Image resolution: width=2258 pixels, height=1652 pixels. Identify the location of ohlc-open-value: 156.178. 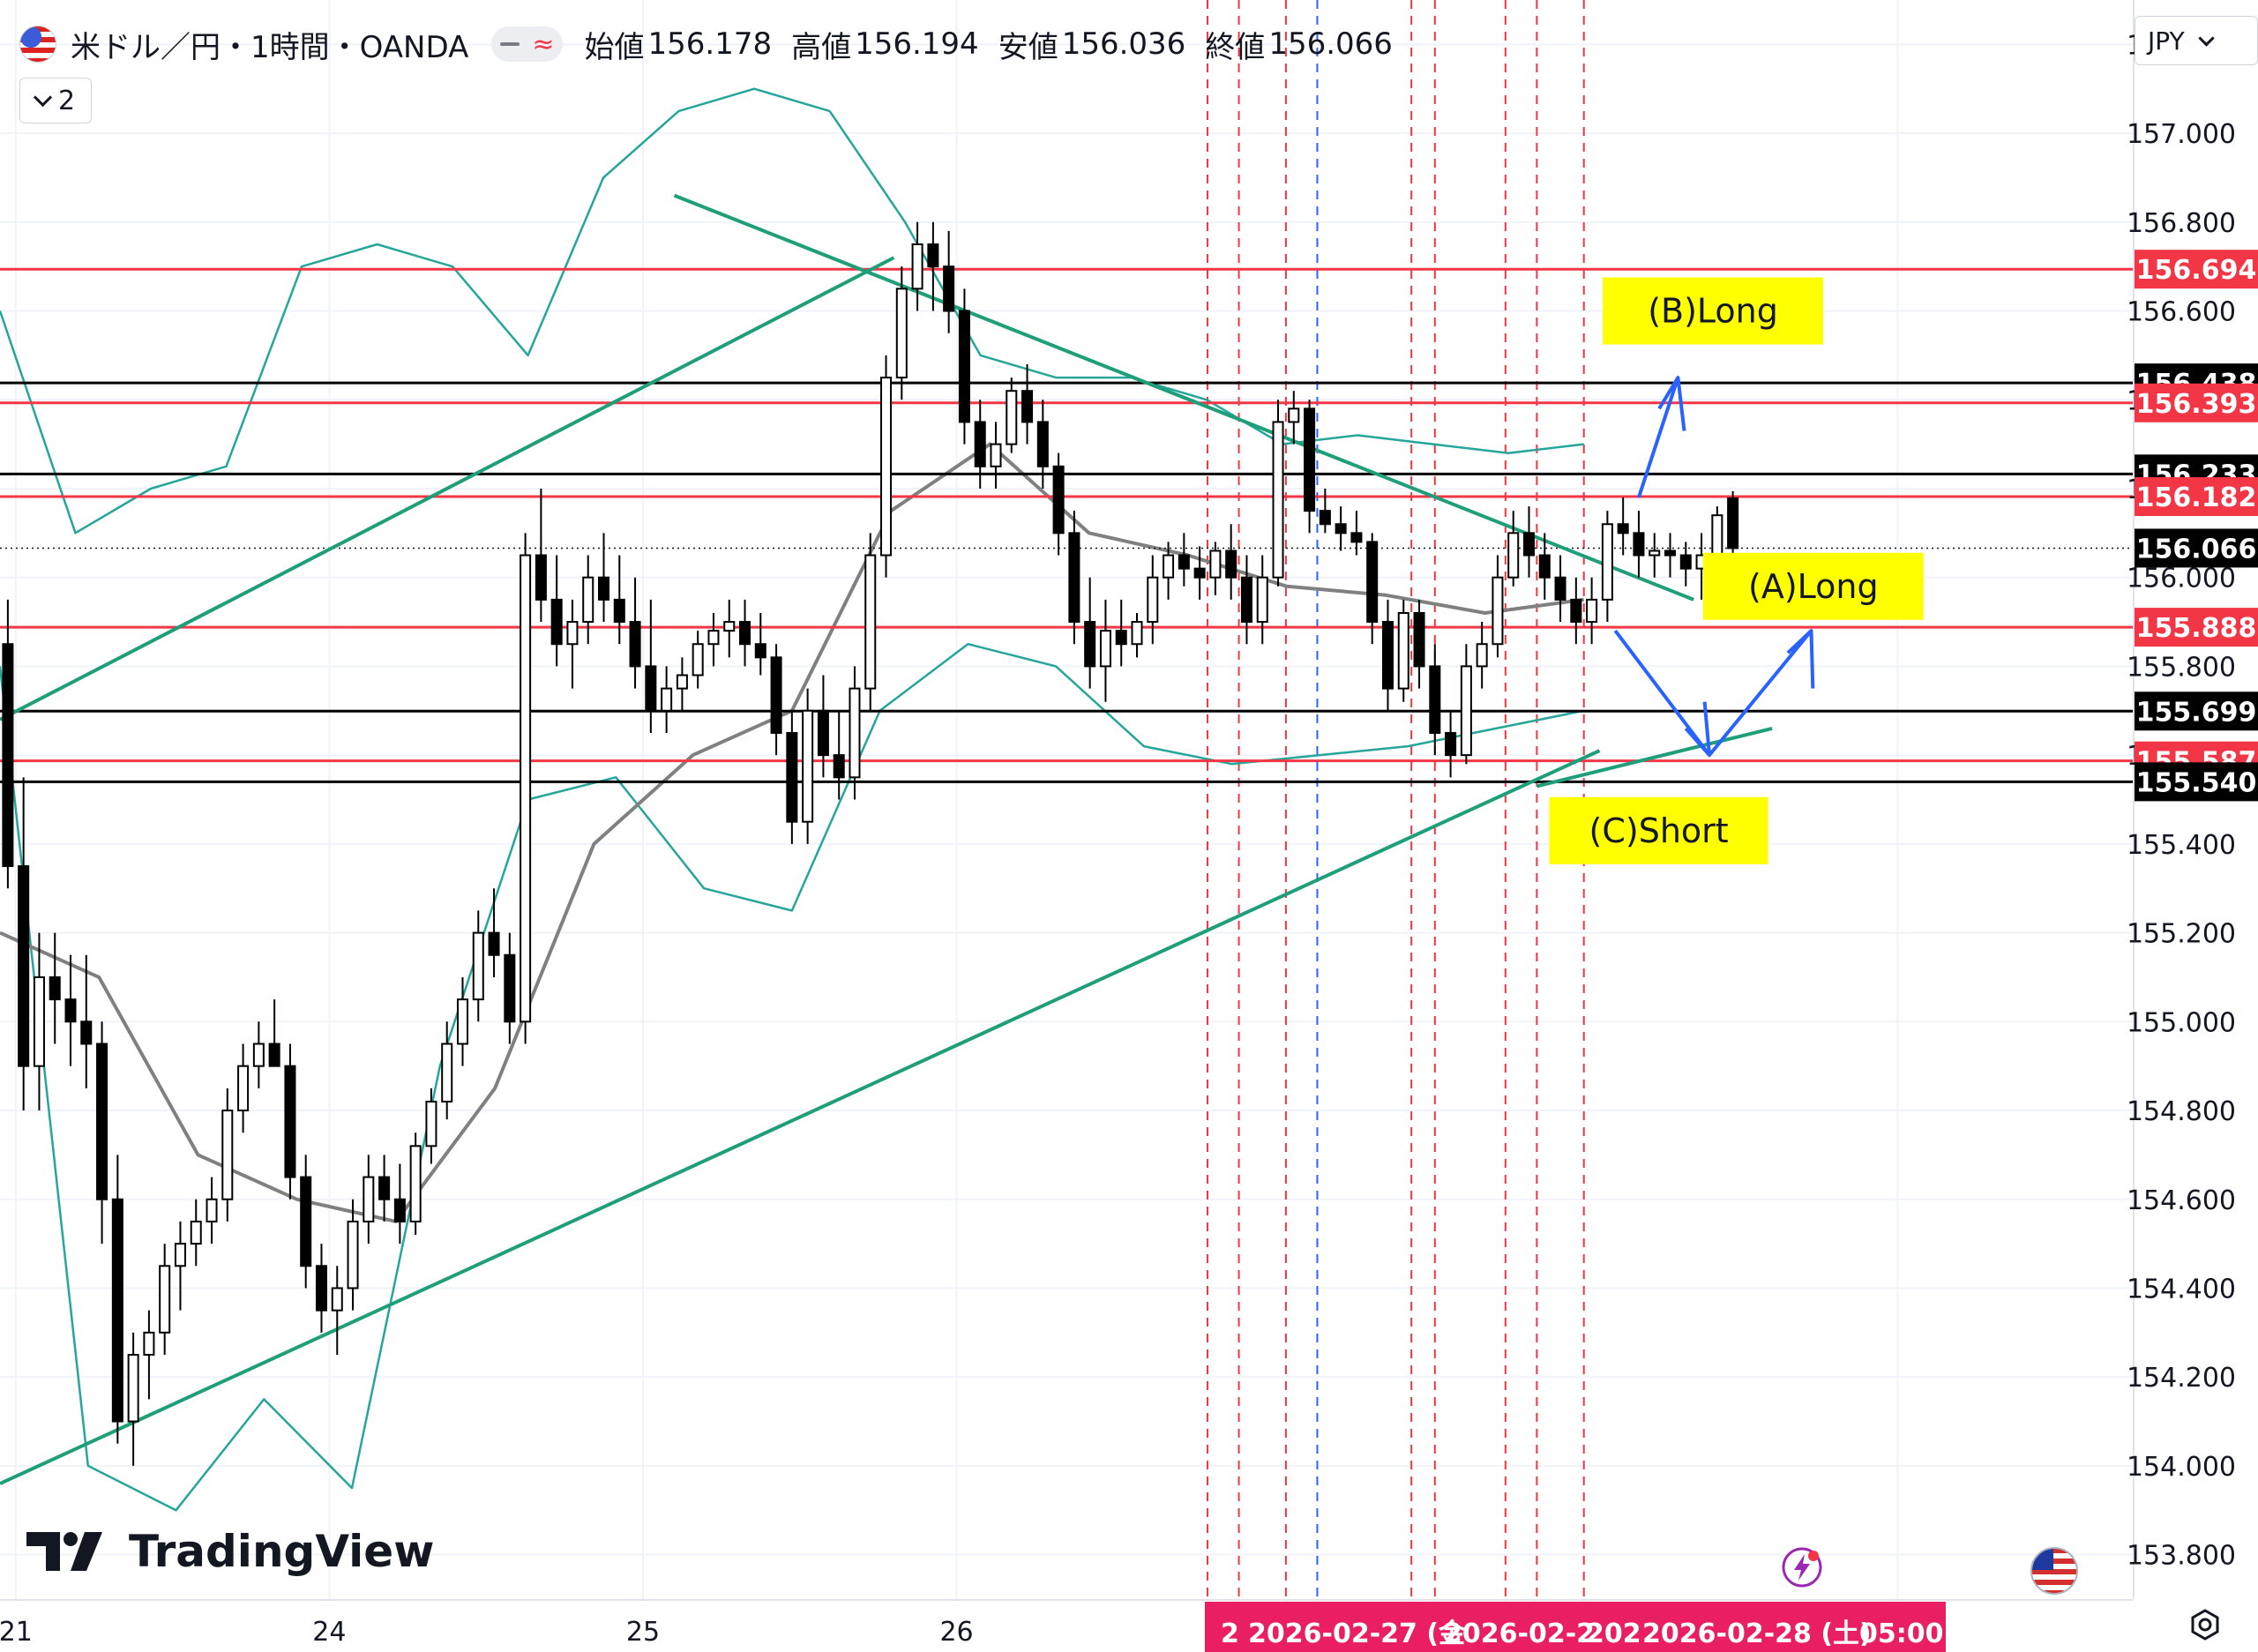
(710, 44).